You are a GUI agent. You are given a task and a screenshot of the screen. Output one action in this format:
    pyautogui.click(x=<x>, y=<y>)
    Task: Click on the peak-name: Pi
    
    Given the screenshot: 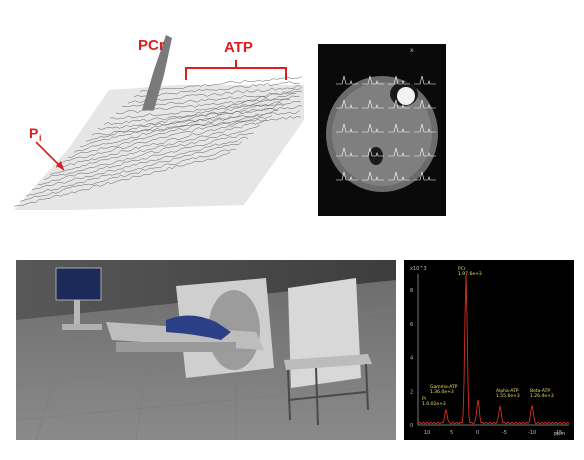 What is the action you would take?
    pyautogui.click(x=424, y=399)
    